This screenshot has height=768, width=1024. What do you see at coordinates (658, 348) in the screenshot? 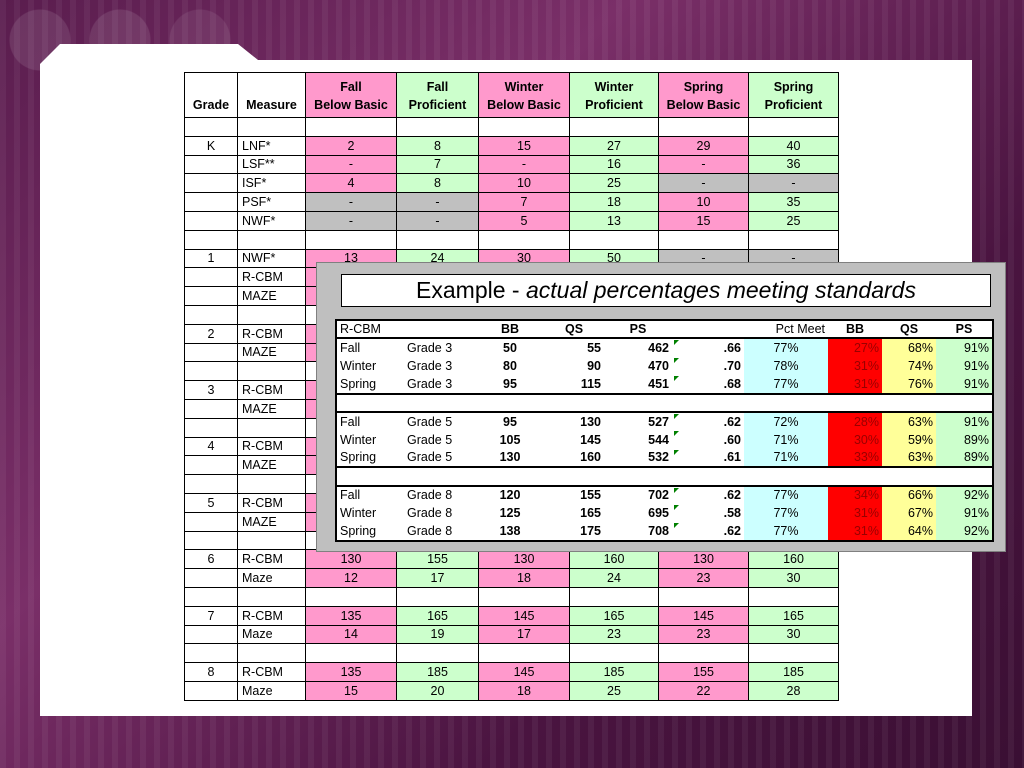
I see `ps-score-cell: 462` at bounding box center [658, 348].